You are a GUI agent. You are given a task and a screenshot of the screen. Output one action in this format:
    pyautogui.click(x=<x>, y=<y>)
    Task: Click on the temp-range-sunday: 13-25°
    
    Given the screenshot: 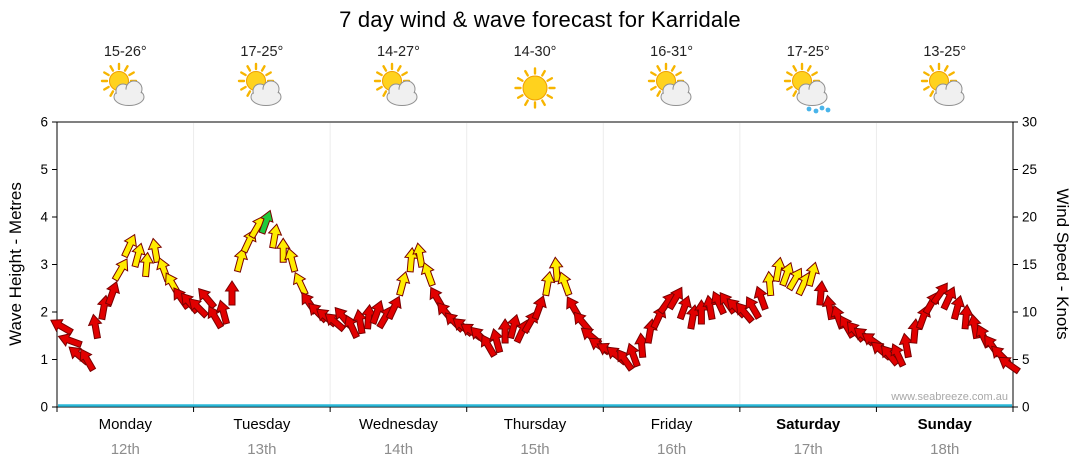 What is the action you would take?
    pyautogui.click(x=945, y=52)
    